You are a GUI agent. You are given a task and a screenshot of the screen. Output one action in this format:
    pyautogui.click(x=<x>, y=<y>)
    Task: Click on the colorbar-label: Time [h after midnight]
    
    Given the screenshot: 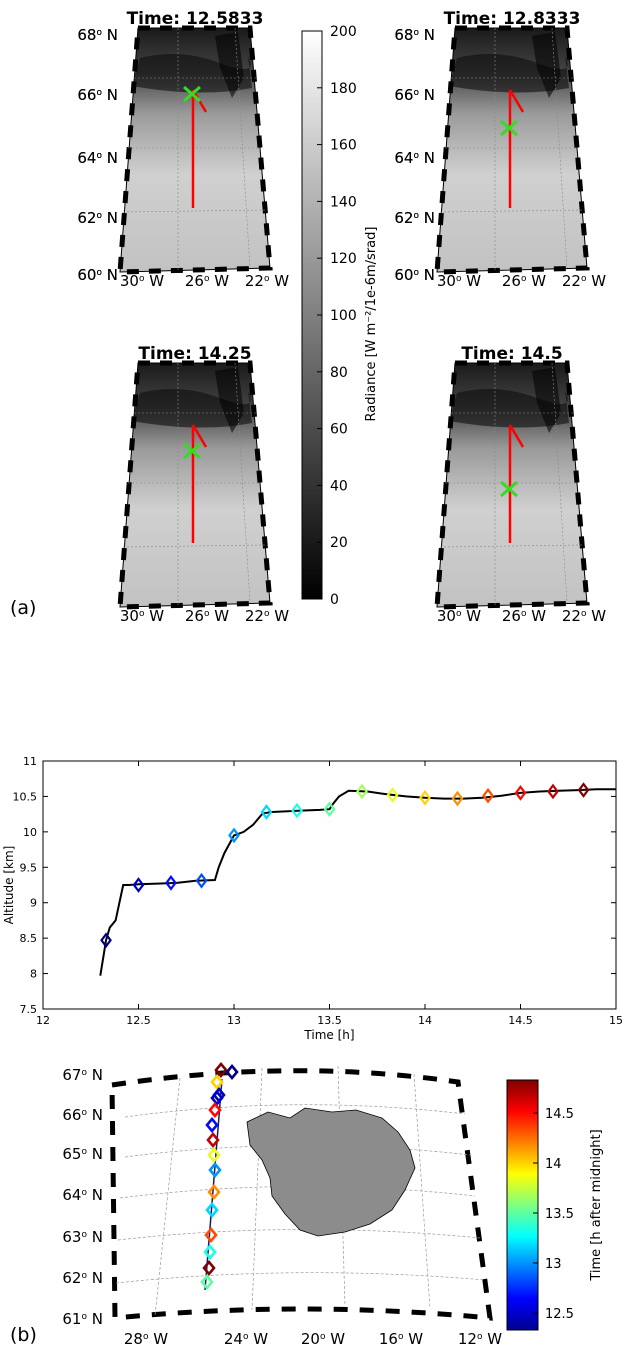 What is the action you would take?
    pyautogui.click(x=596, y=1205)
    